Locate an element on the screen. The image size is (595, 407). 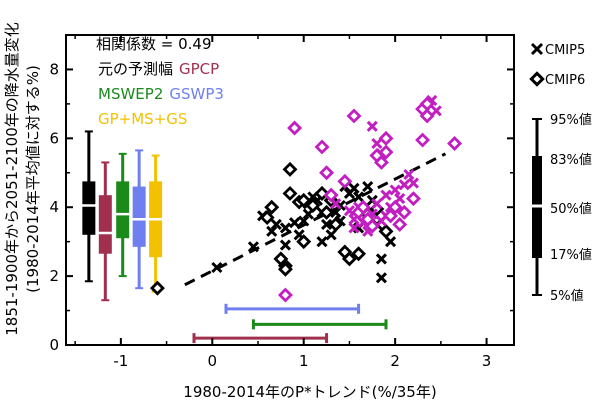
original-range-label: 元の予測幅 is located at coordinates (135, 69).